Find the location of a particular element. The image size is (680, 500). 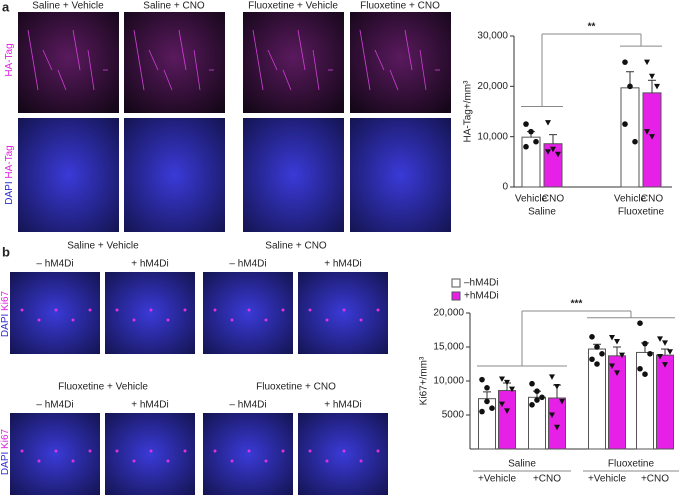

y-tick-label: 5000 is located at coordinates (453, 415).